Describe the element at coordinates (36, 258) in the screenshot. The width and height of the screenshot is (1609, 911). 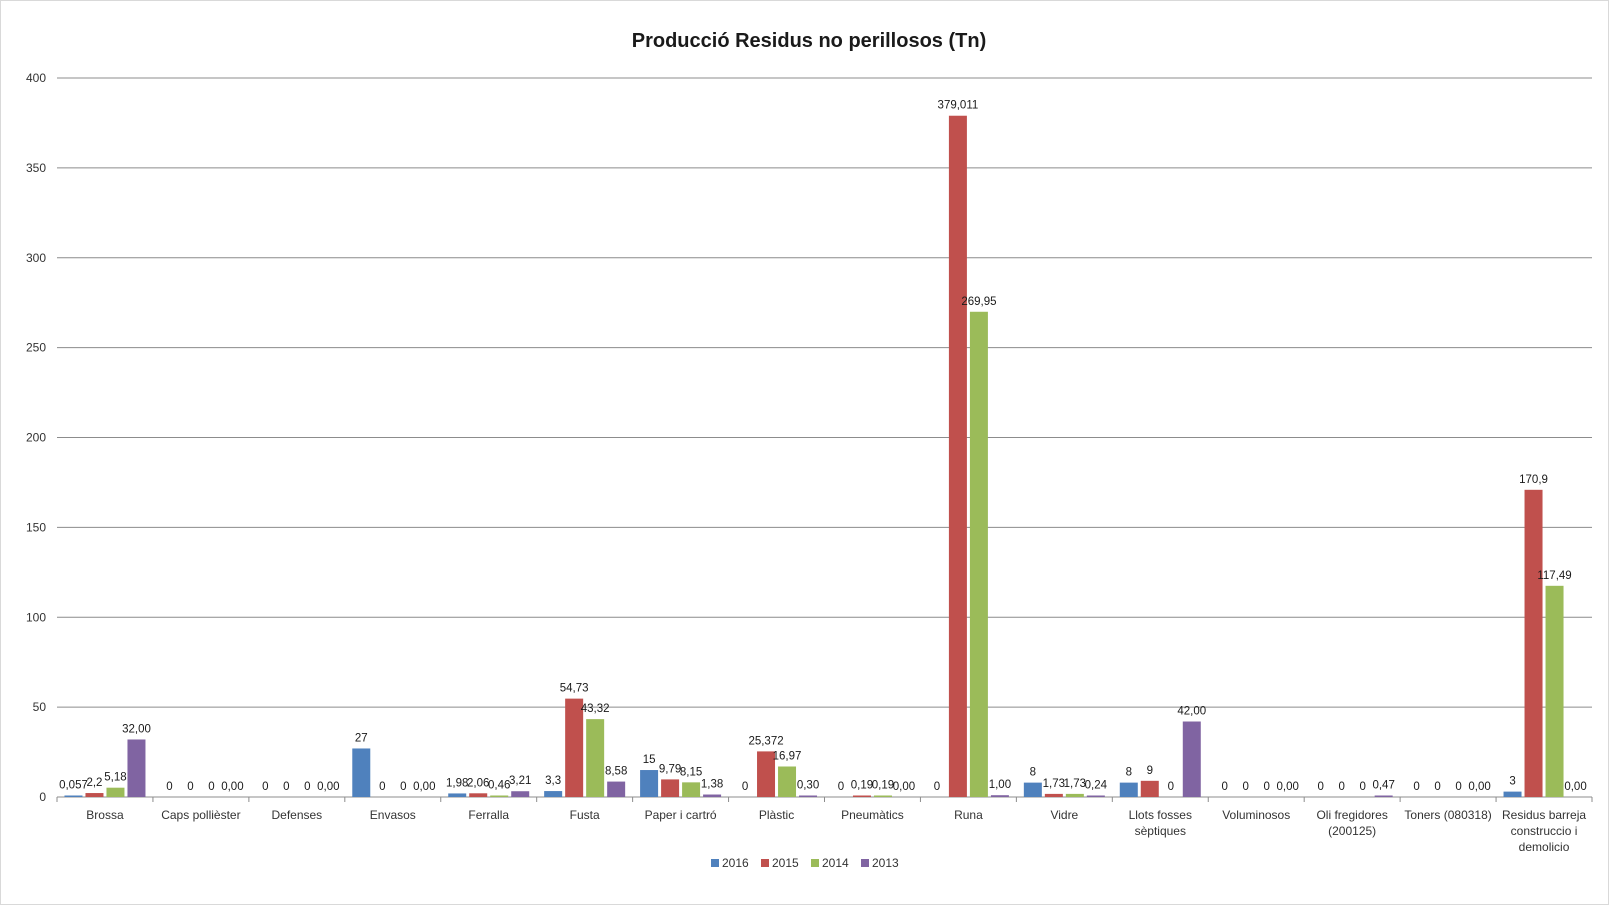
I see `y-tick-label: 300` at that location.